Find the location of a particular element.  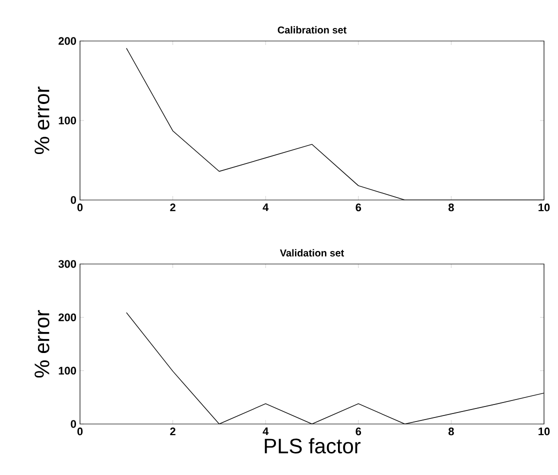

chart-title: Validation set is located at coordinates (312, 252).